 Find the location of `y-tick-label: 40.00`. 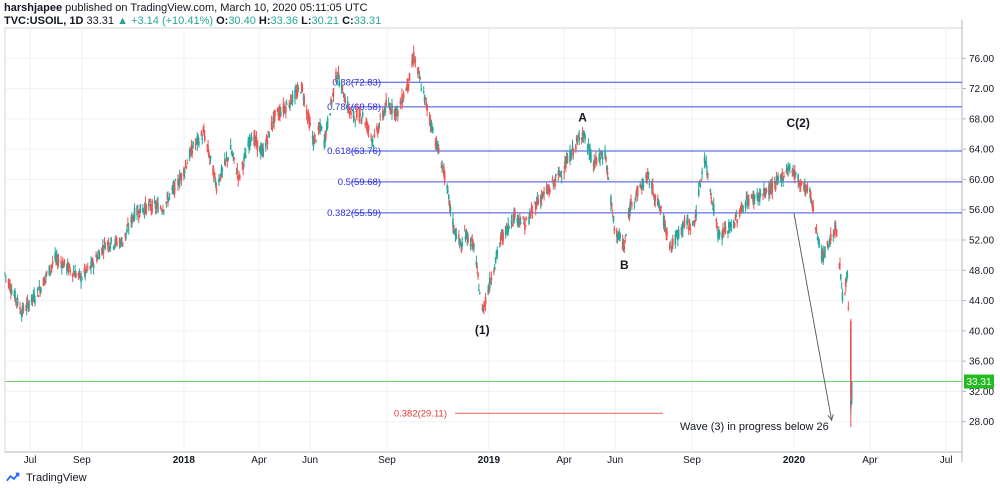

y-tick-label: 40.00 is located at coordinates (981, 331).